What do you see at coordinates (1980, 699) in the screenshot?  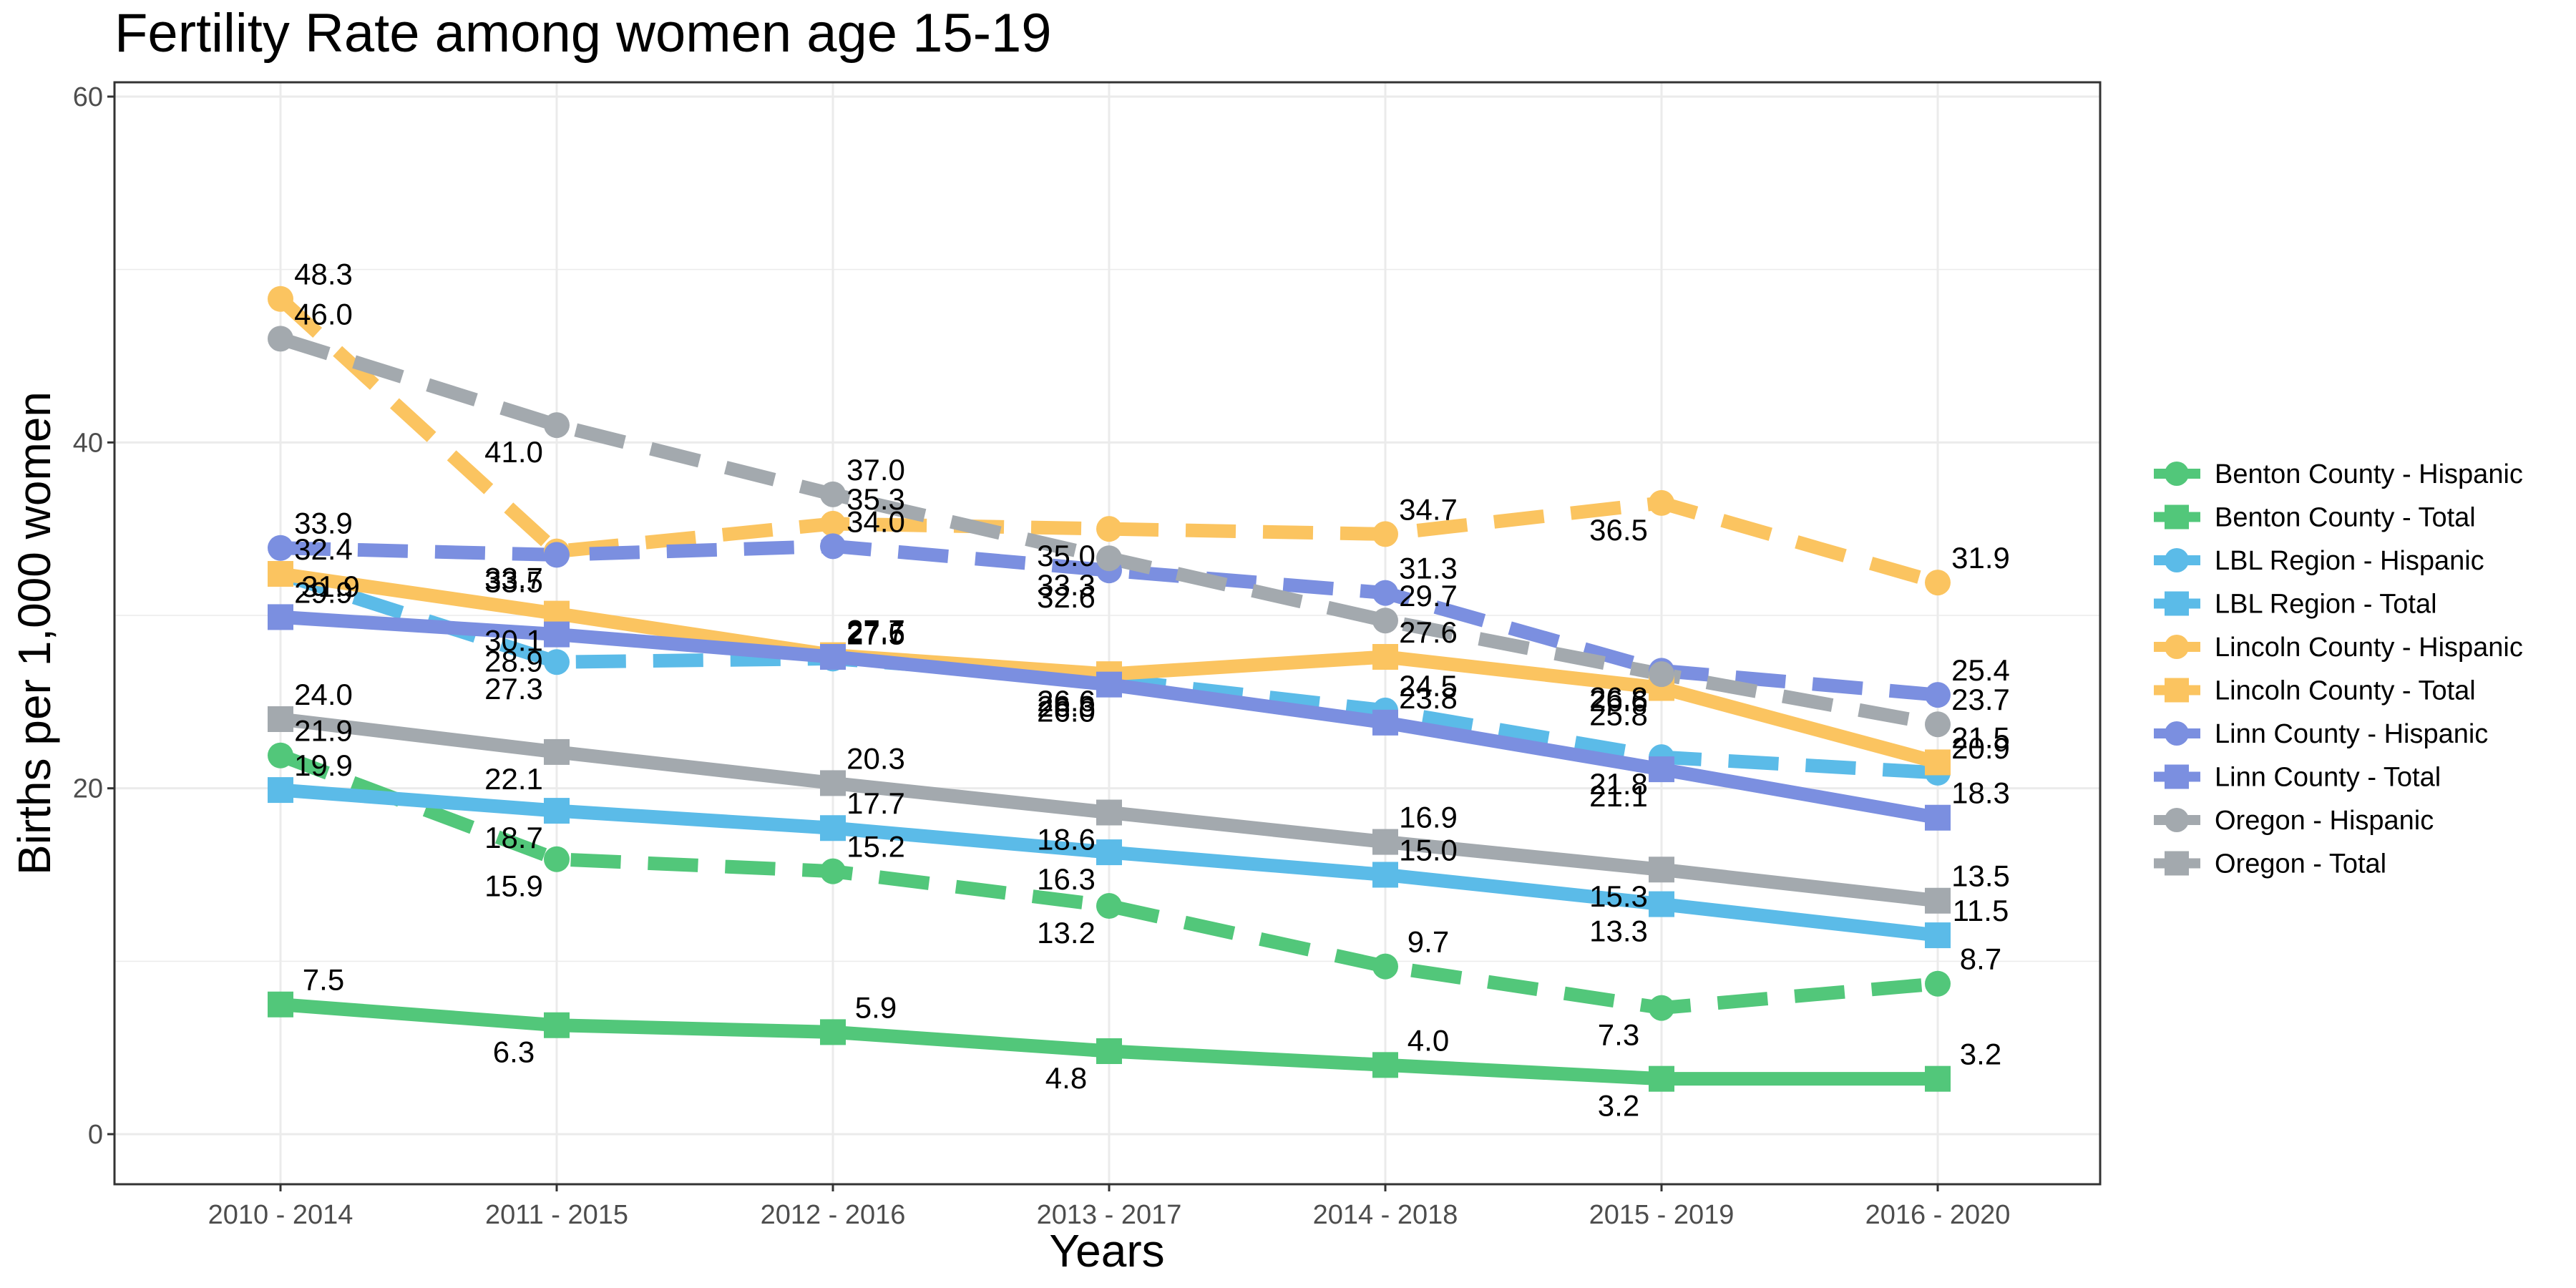 I see `data-label: 23.7` at bounding box center [1980, 699].